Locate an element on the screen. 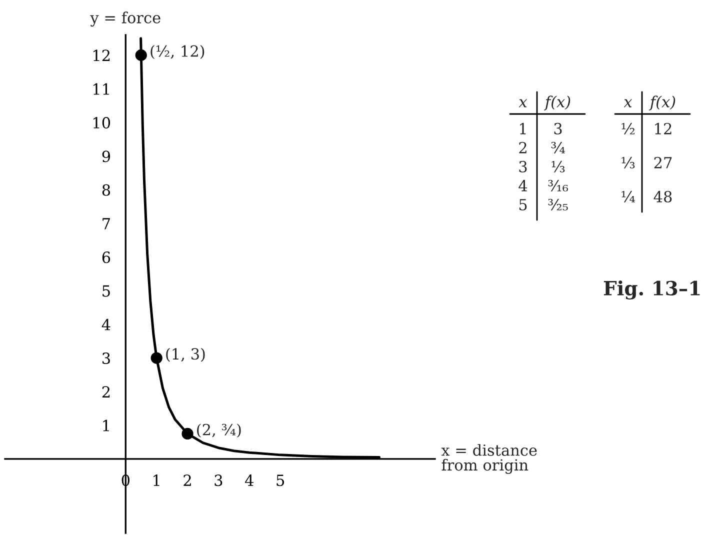  y-tick-label: 11 is located at coordinates (101, 89).